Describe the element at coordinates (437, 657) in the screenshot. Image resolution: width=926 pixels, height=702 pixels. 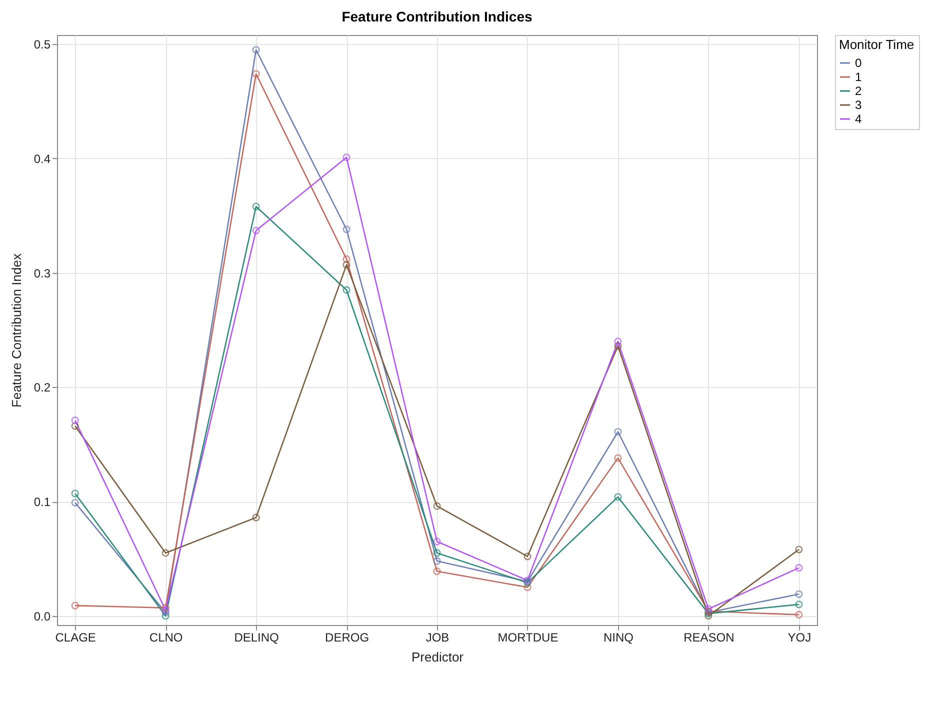
I see `x-axis-title: Predictor` at that location.